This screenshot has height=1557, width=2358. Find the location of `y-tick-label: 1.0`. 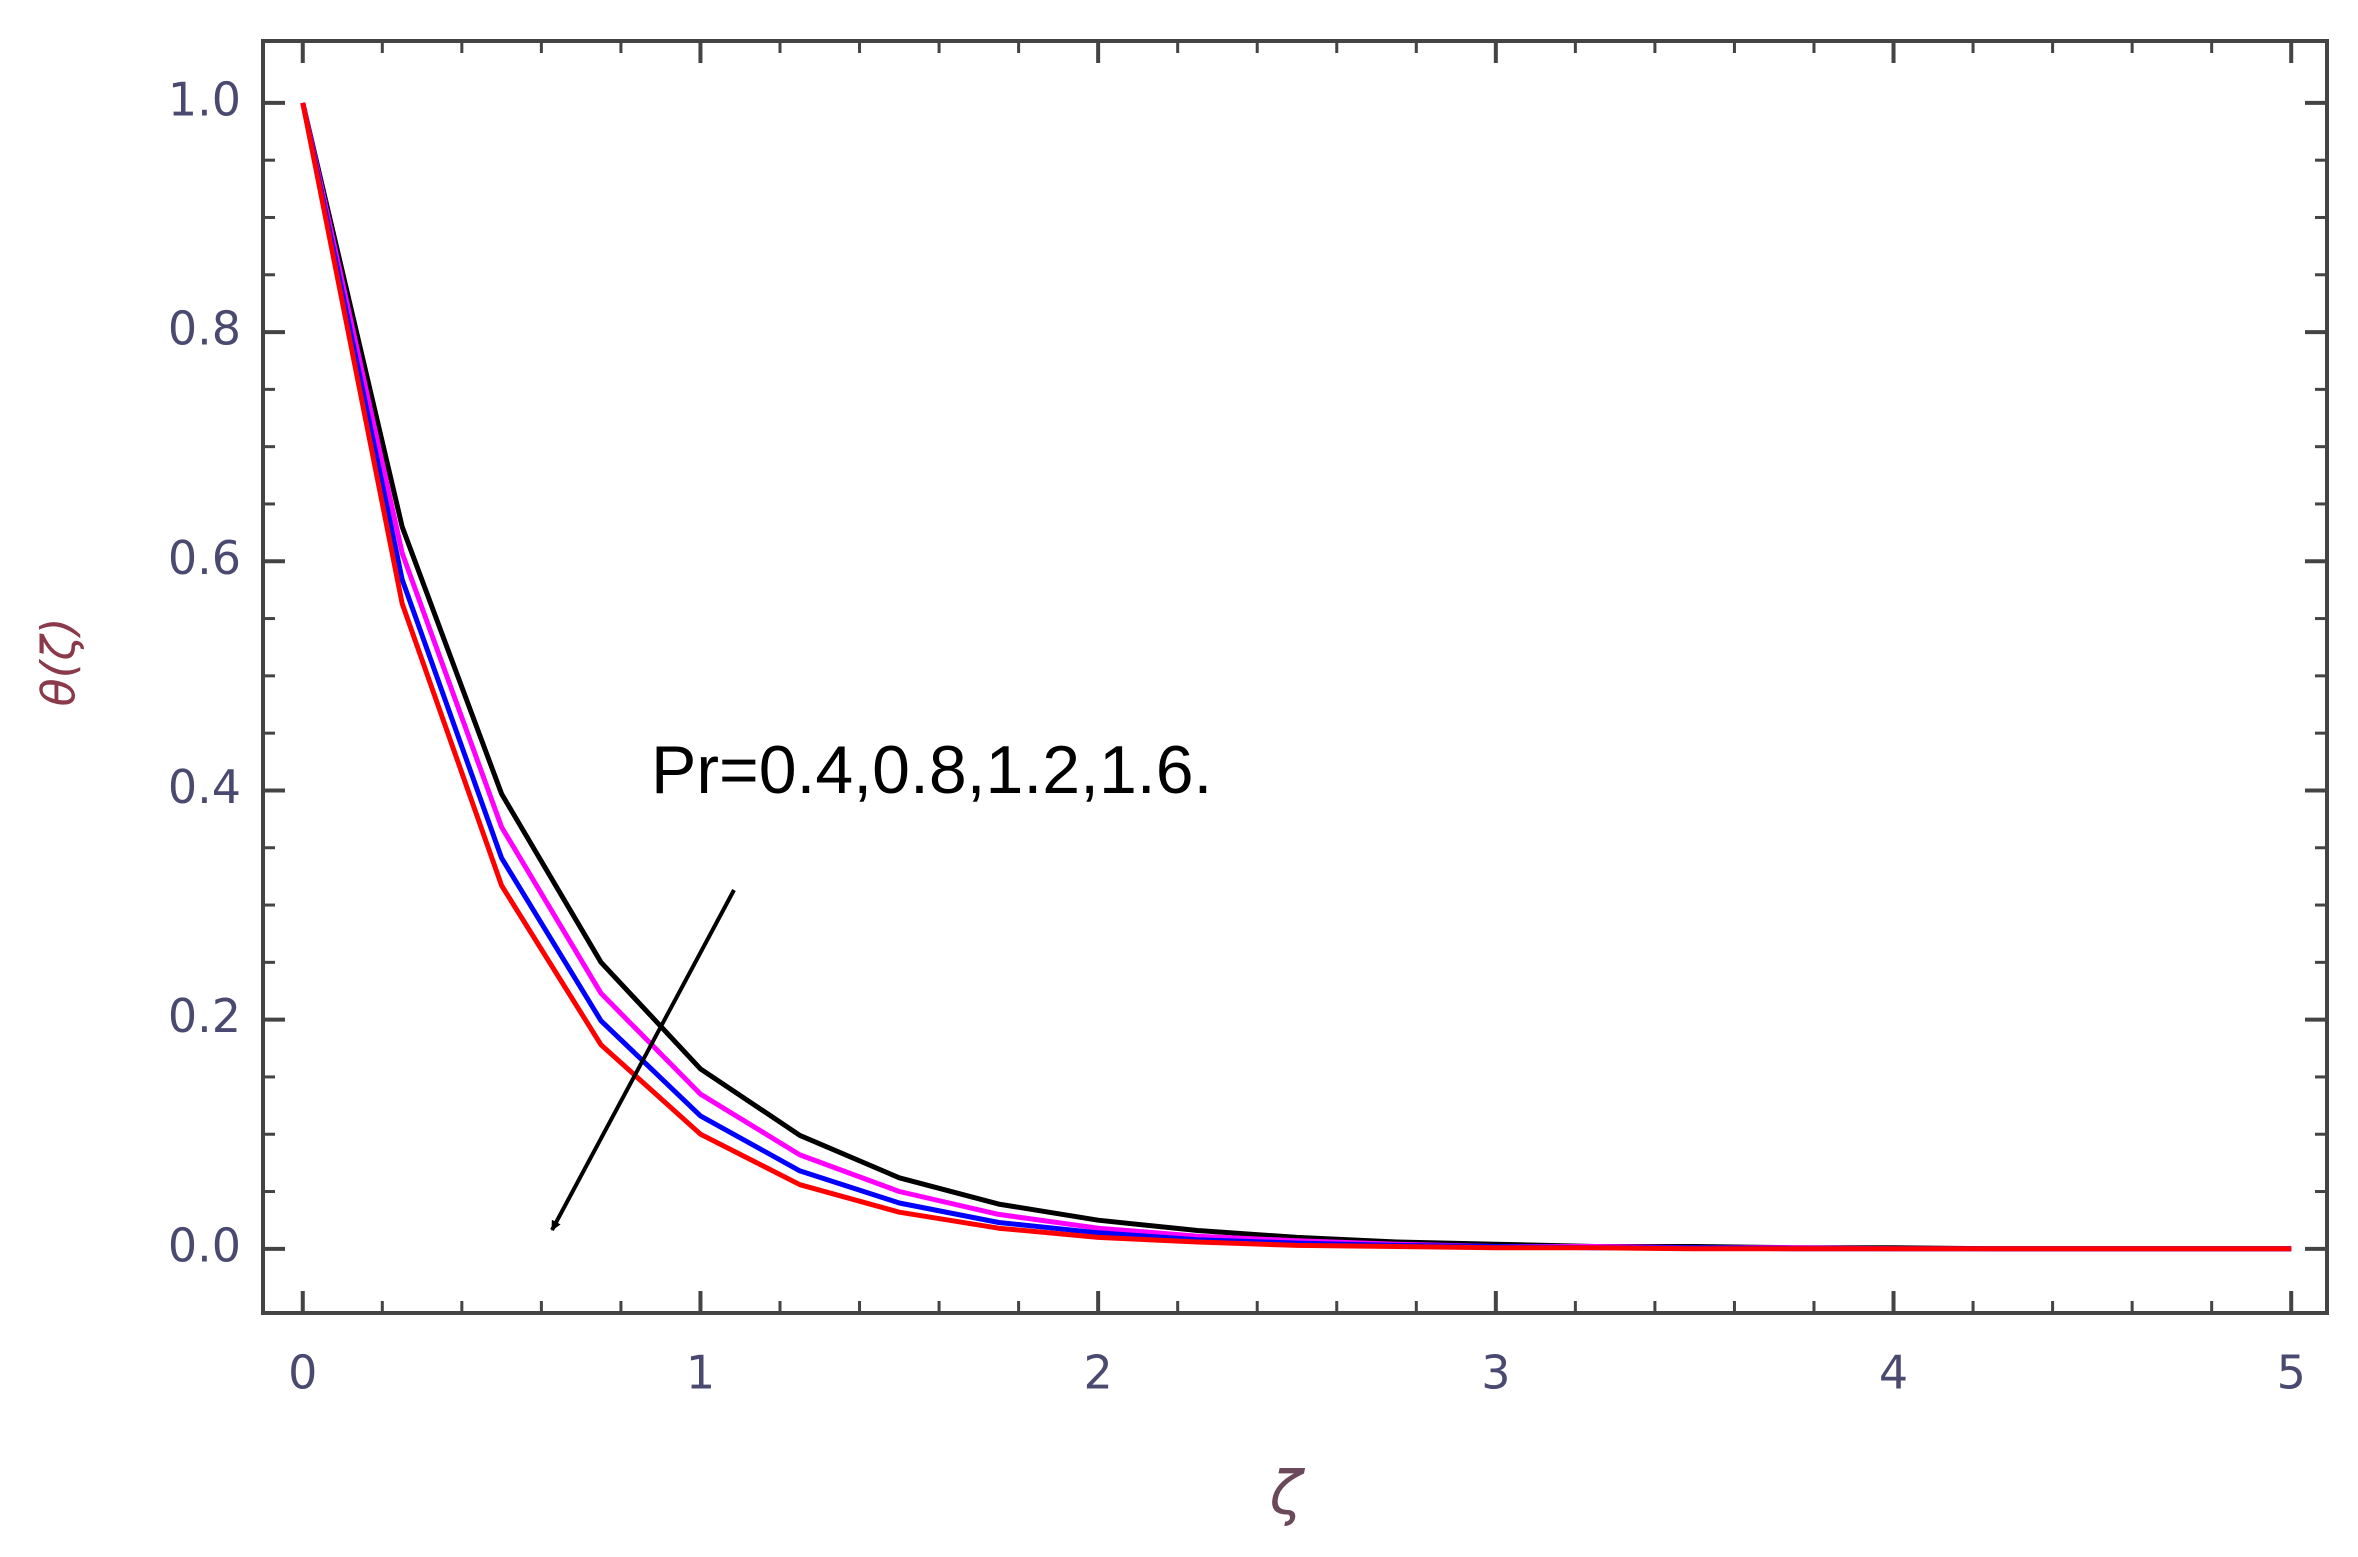

y-tick-label: 1.0 is located at coordinates (204, 99).